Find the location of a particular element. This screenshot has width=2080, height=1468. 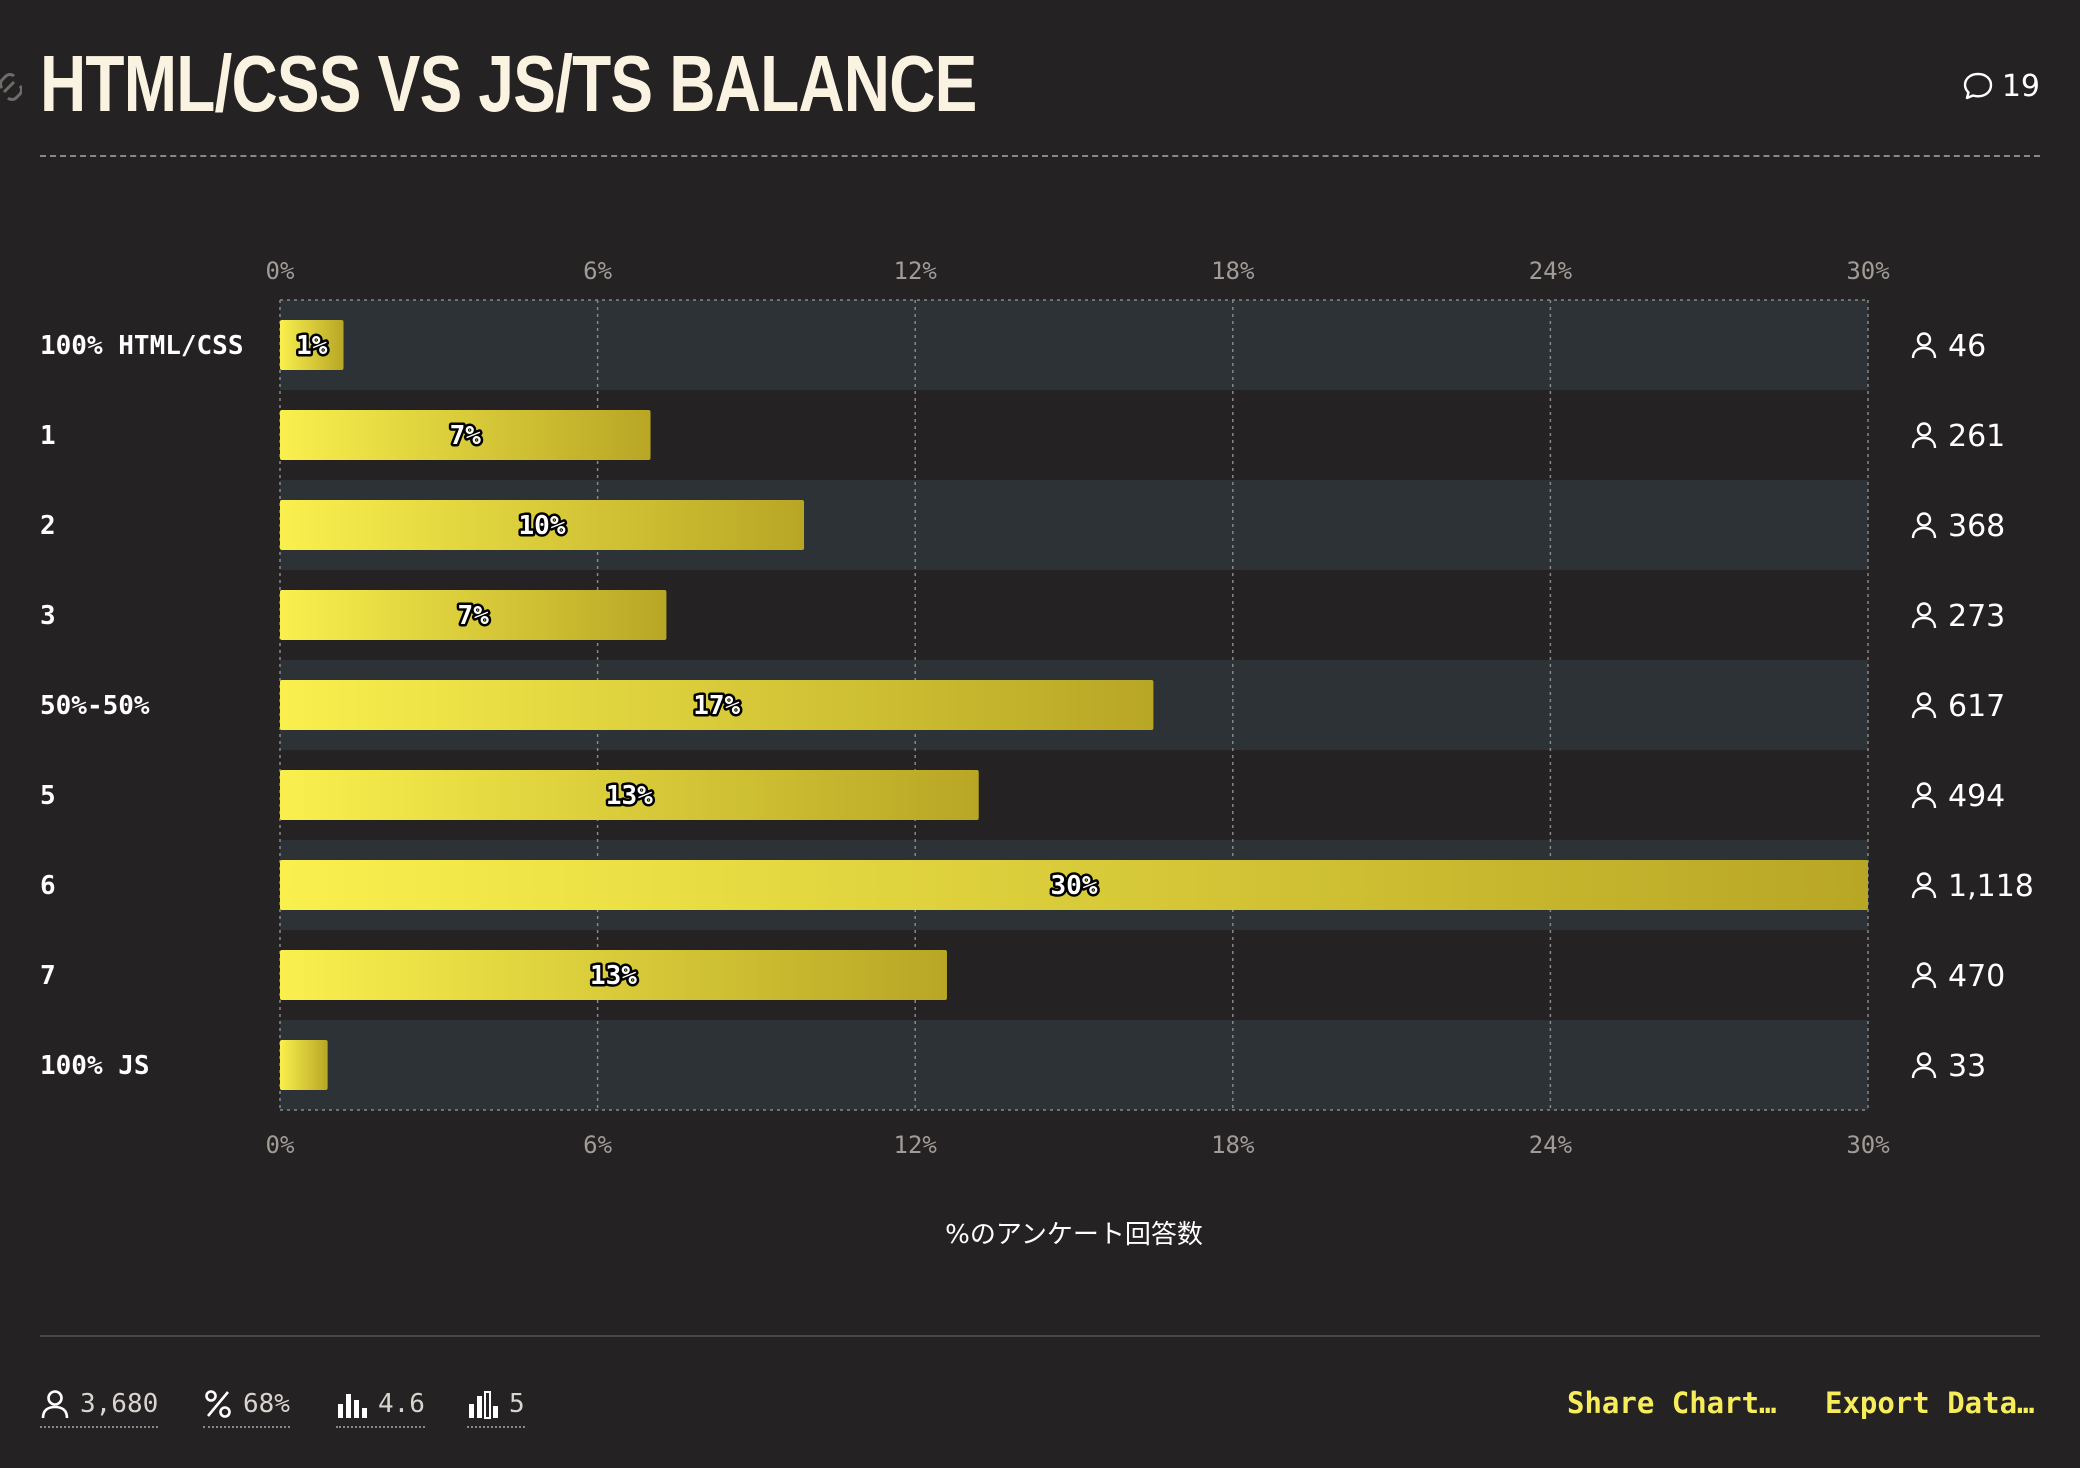

bar-value-label: 17% is located at coordinates (716, 706).